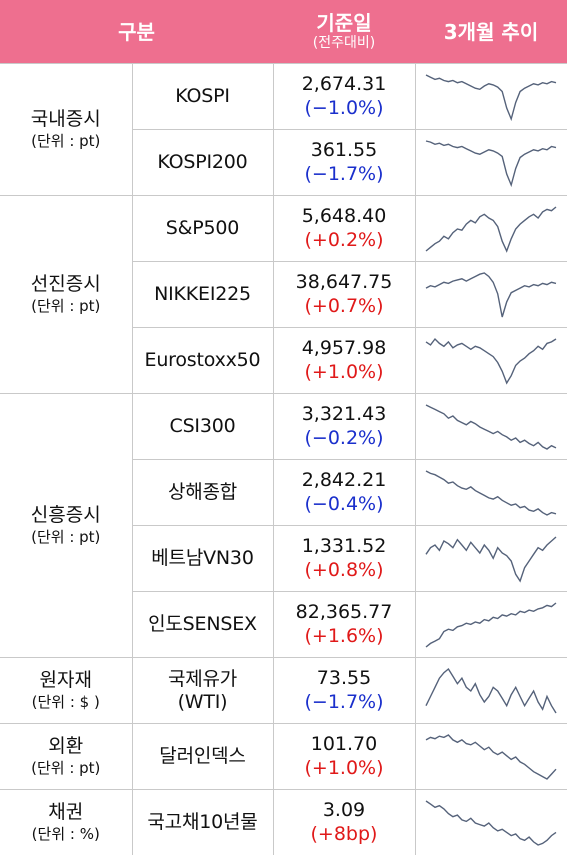  Describe the element at coordinates (344, 678) in the screenshot. I see `reference-value: 73.55` at that location.